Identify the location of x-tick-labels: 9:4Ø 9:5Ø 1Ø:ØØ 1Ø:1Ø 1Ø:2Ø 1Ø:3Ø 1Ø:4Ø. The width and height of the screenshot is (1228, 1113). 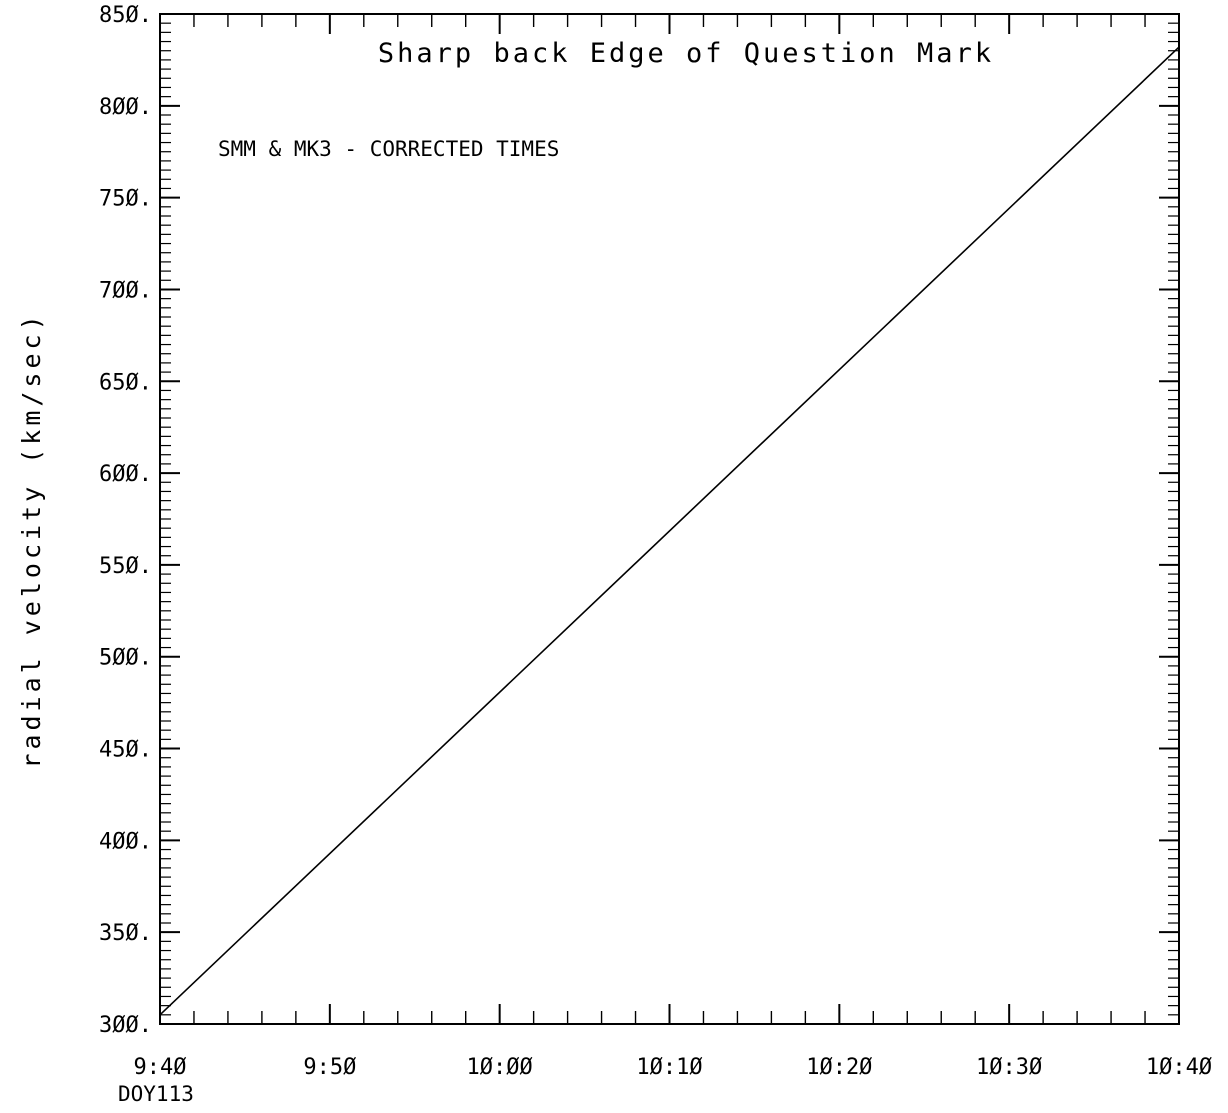
(673, 1067).